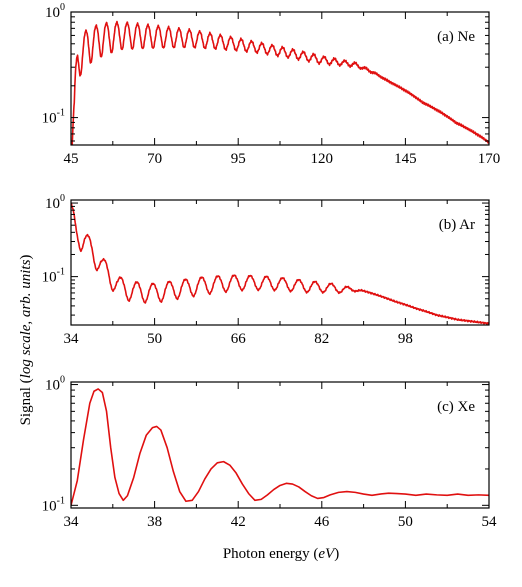  I want to click on x-tick-label-ar: 34, so click(72, 339).